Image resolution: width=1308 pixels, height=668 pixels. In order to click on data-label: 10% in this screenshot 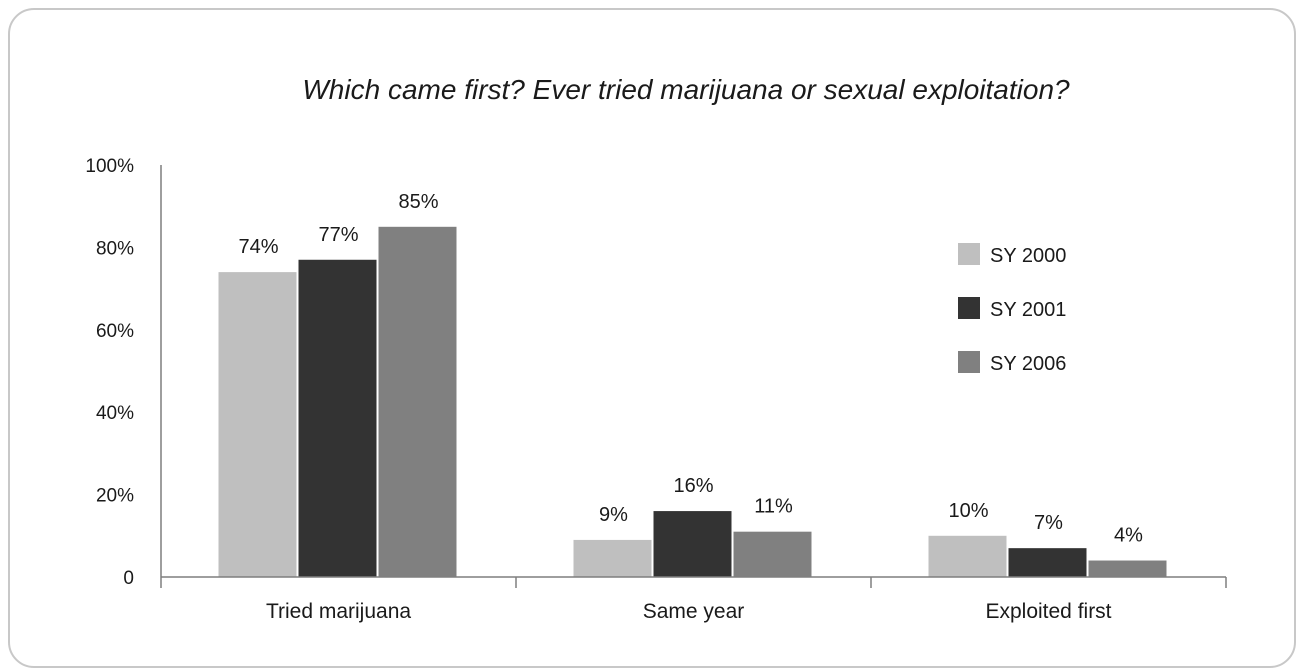, I will do `click(968, 511)`.